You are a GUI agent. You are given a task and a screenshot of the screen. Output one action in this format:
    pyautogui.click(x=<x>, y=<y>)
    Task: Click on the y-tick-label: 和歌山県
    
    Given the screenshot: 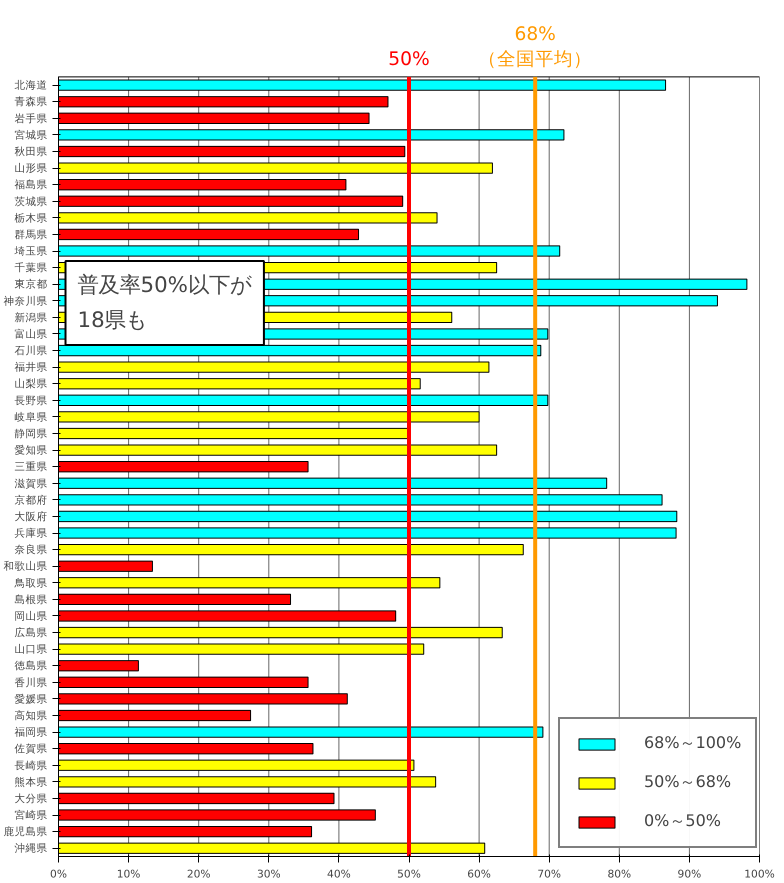 What is the action you would take?
    pyautogui.click(x=26, y=566)
    